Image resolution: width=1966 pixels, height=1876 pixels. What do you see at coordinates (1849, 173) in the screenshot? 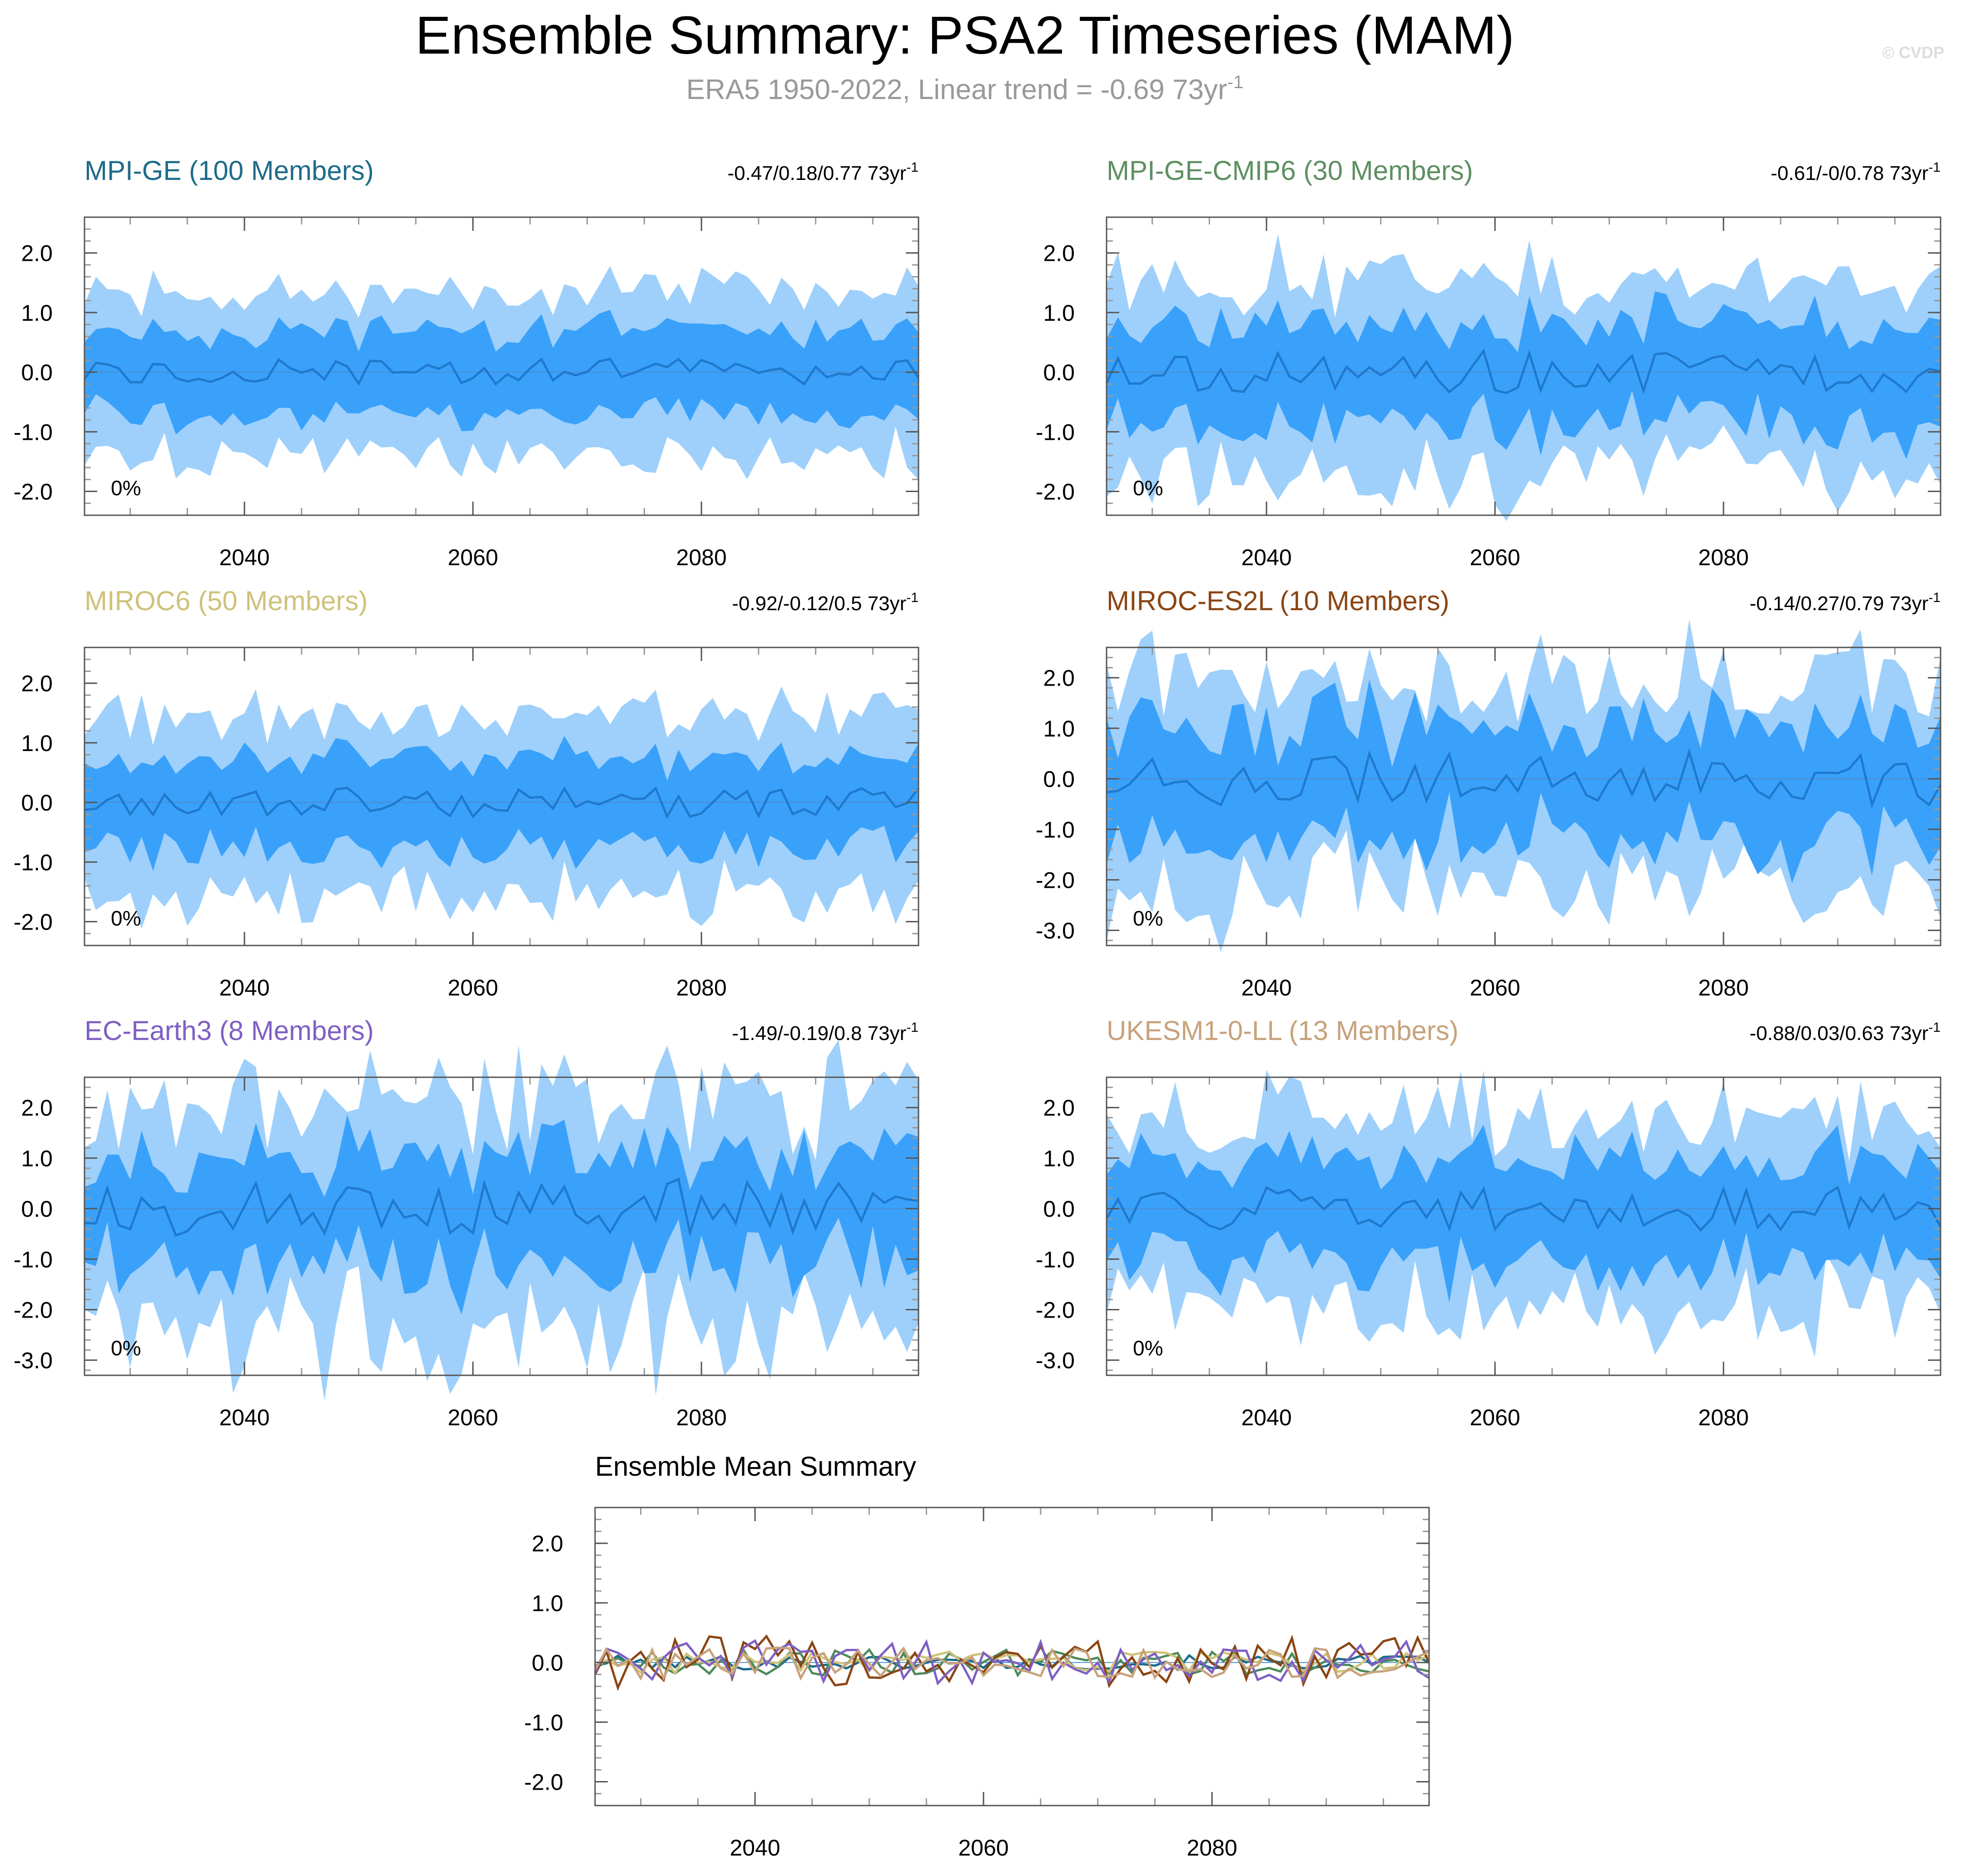
I see `trend-label-text: -0.61/-0/0.78 73yr` at bounding box center [1849, 173].